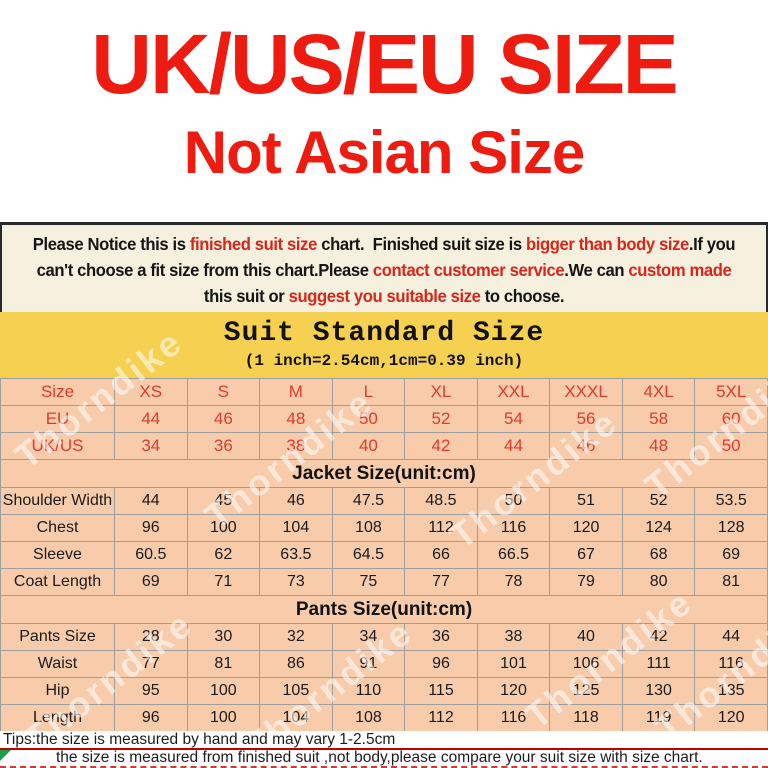 This screenshot has height=768, width=768. I want to click on table-cell: 80, so click(658, 582).